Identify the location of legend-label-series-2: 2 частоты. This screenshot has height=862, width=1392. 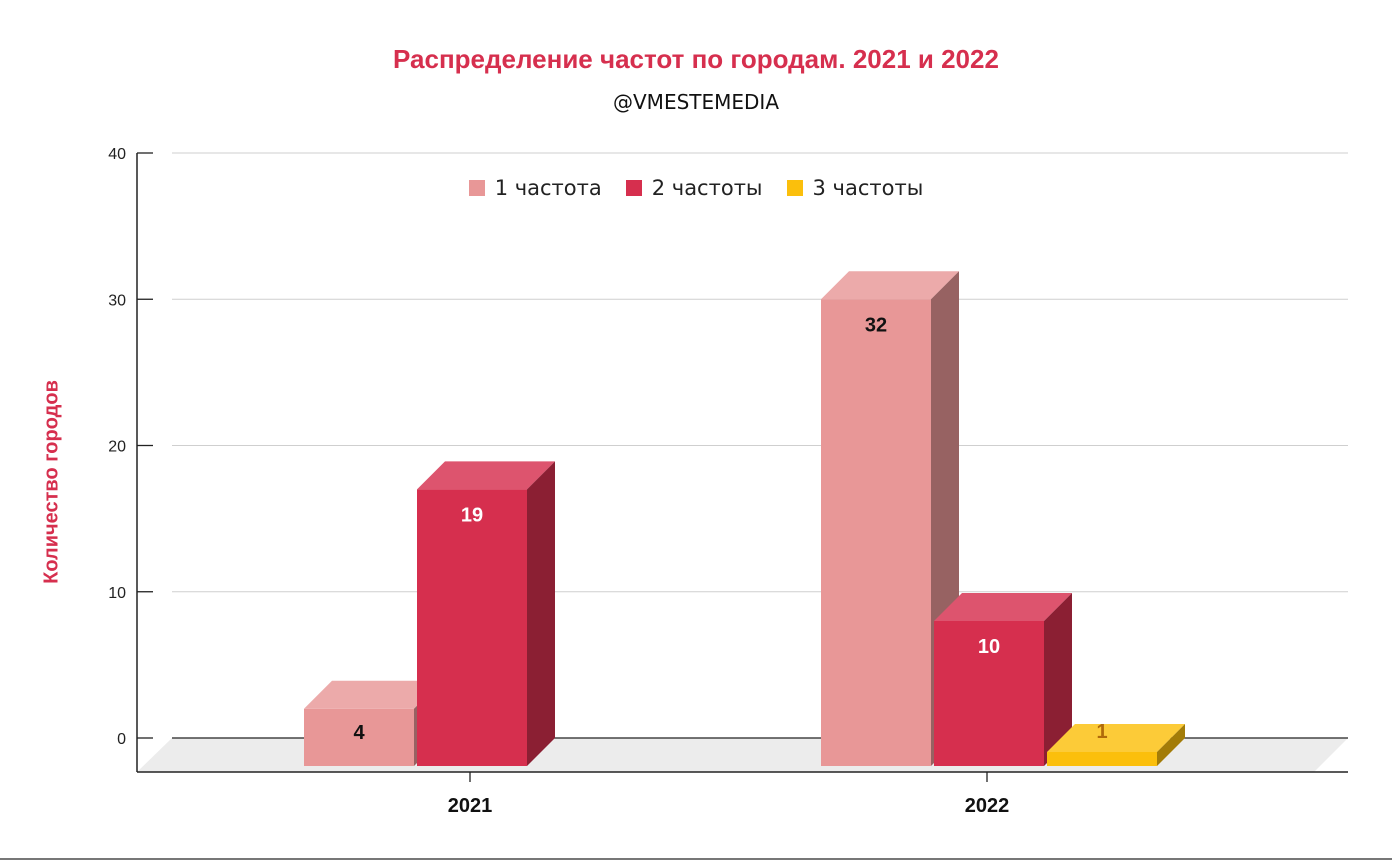
(707, 188).